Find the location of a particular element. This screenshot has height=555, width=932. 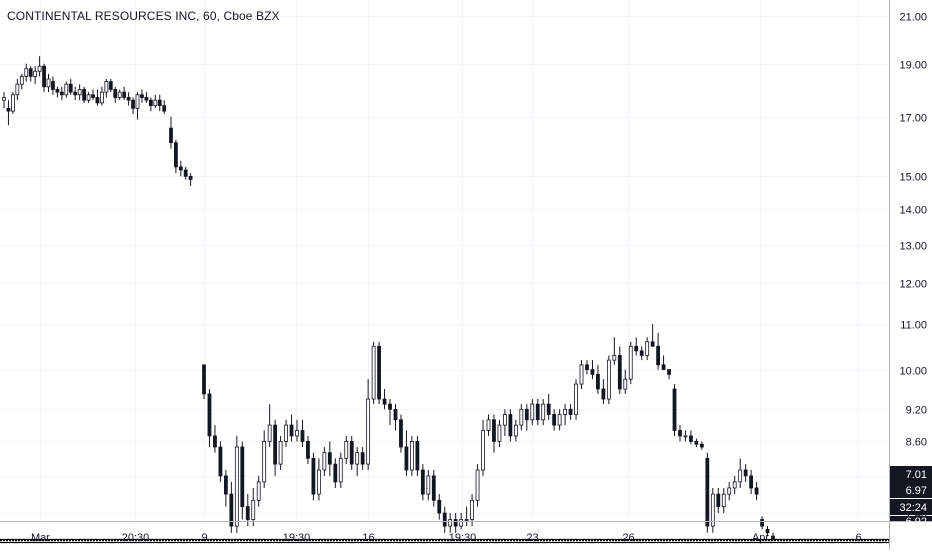

time-axis-tick-label: 6 is located at coordinates (858, 538).